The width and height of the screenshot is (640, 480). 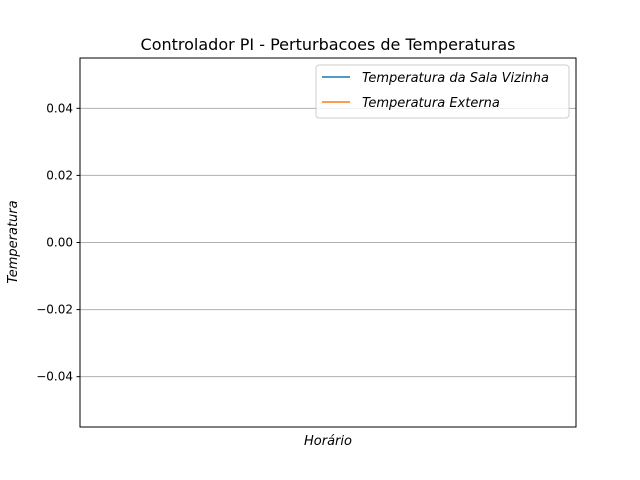 What do you see at coordinates (455, 78) in the screenshot?
I see `legend-label: Temperatura da Sala Vizinha` at bounding box center [455, 78].